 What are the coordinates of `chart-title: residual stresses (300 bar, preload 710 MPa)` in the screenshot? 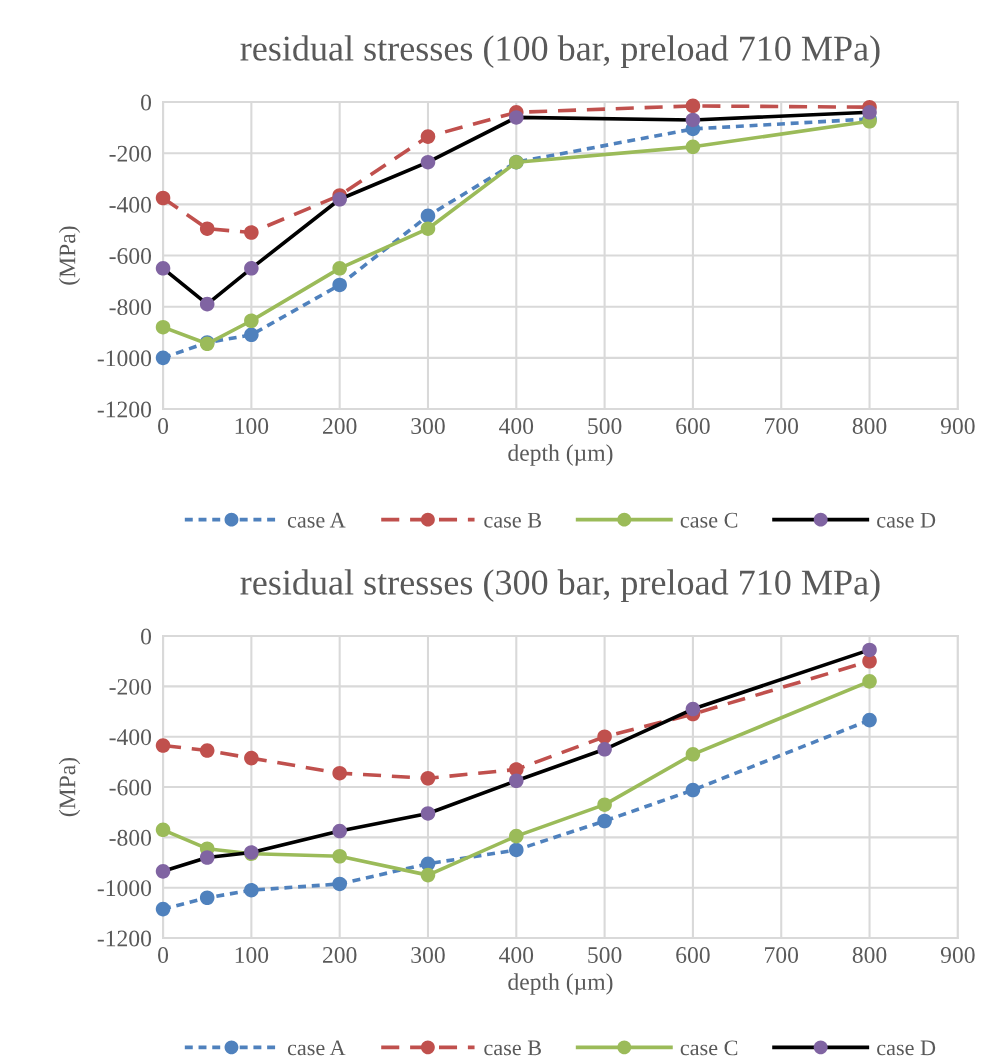 It's located at (560, 586).